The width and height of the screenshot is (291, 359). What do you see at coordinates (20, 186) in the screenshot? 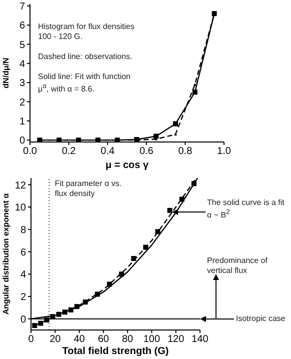
I see `y-tick-label: 12` at bounding box center [20, 186].